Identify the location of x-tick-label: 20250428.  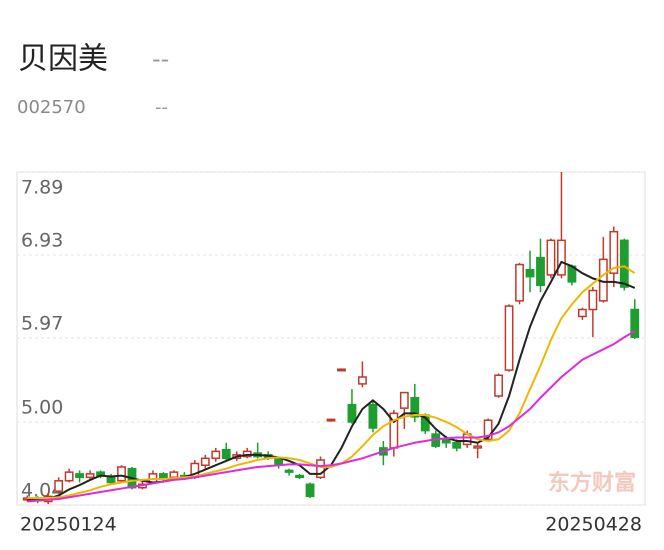
(593, 525).